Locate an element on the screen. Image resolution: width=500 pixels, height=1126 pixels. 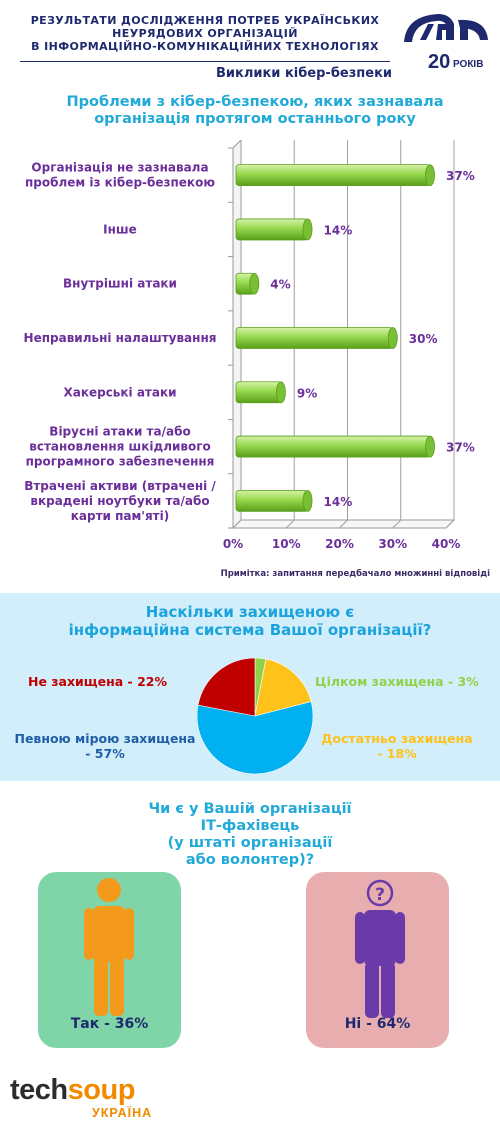
label-partly-line: Певною мірою захищена is located at coordinates (105, 738).